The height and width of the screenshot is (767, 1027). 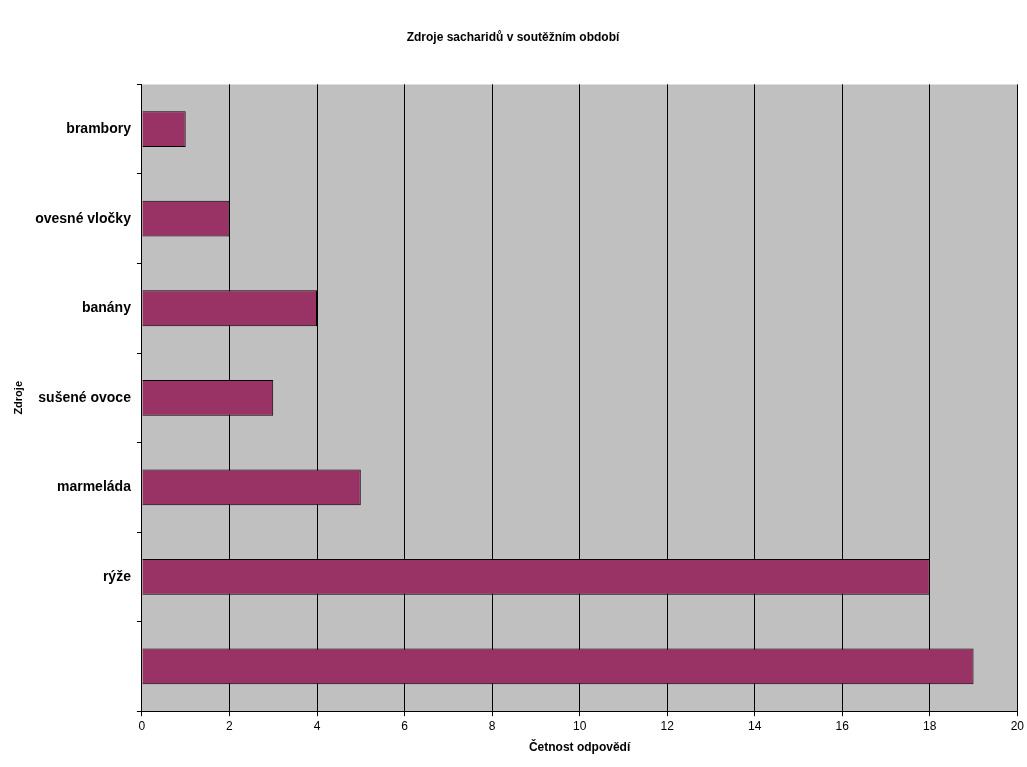 I want to click on x-tick-label: 4, so click(x=317, y=725).